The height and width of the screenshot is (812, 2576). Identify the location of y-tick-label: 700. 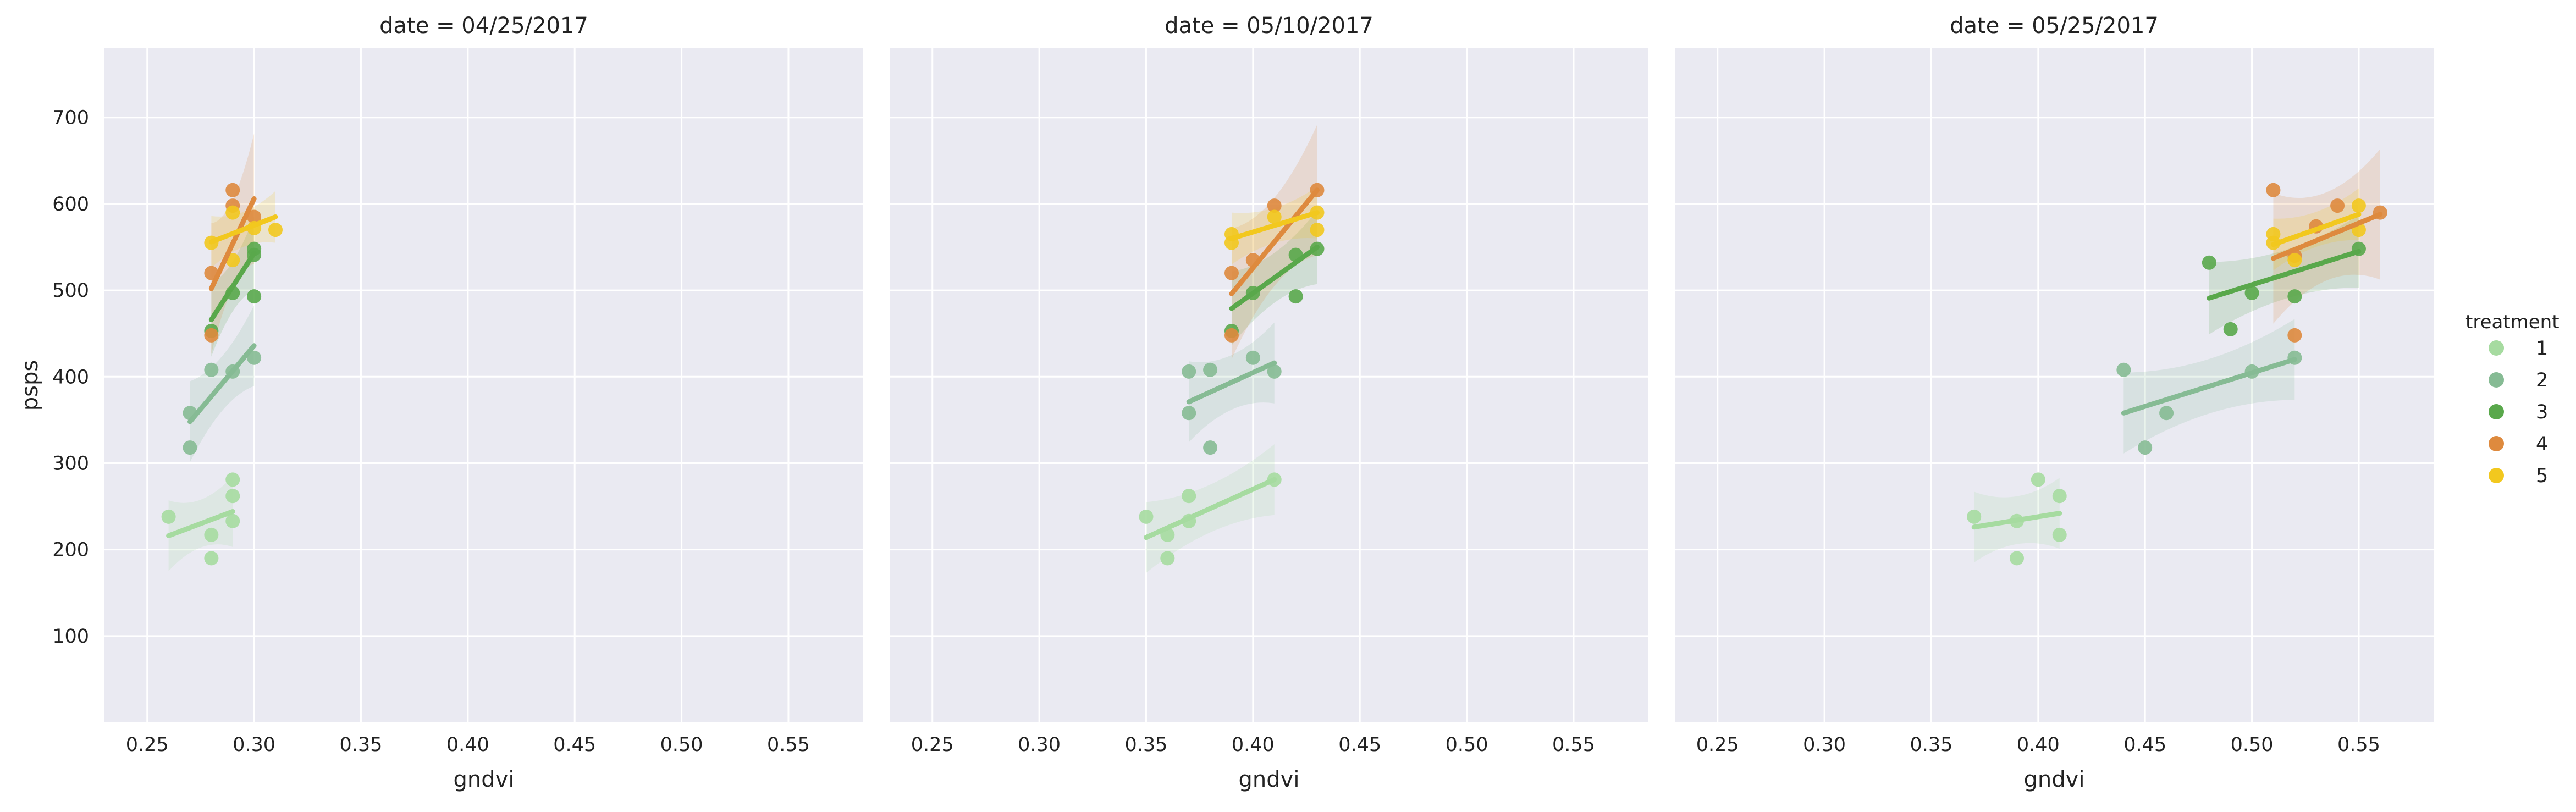
(70, 118).